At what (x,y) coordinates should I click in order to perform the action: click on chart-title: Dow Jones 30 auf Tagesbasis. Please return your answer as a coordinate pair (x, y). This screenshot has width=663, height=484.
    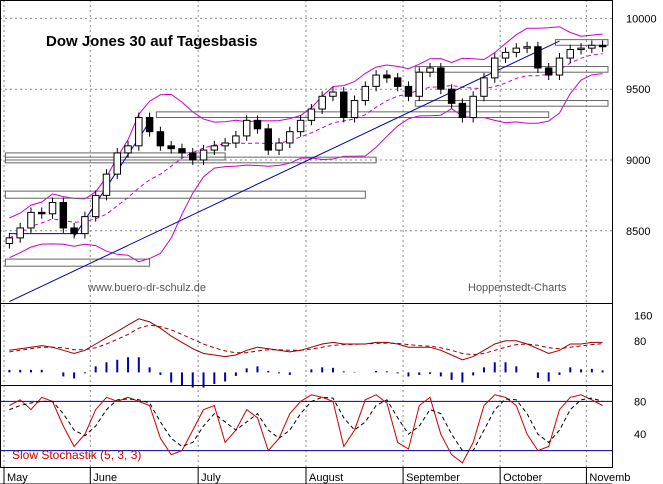
    Looking at the image, I should click on (151, 41).